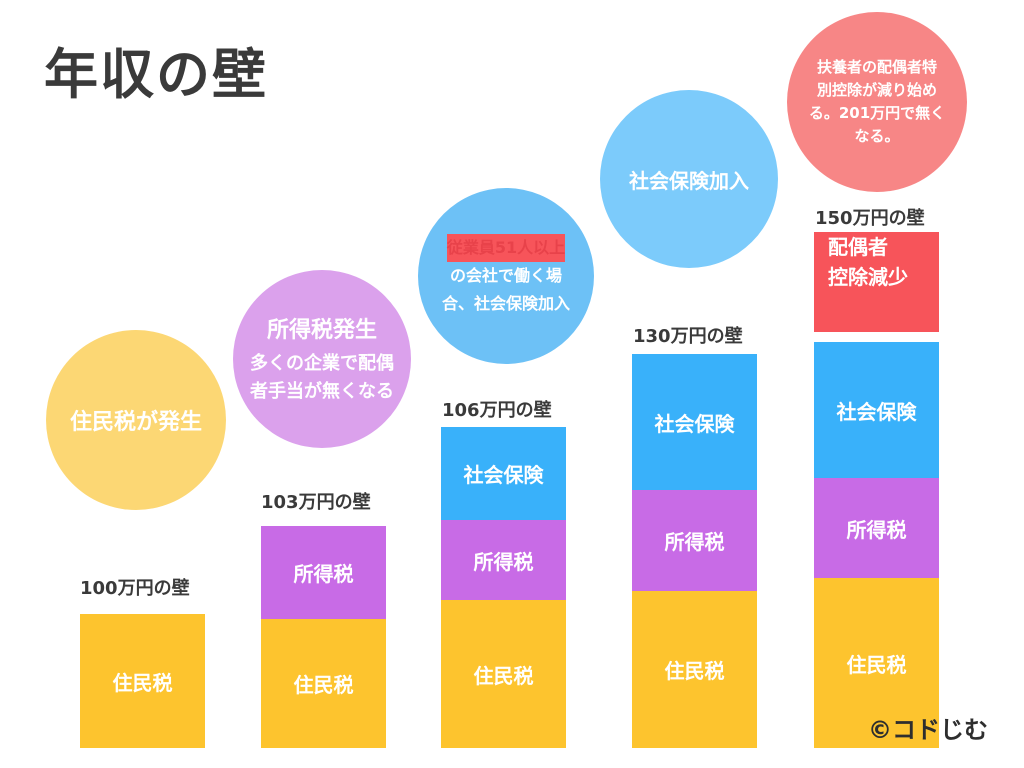  I want to click on circle-resident-tax: 住民税が発生, so click(136, 420).